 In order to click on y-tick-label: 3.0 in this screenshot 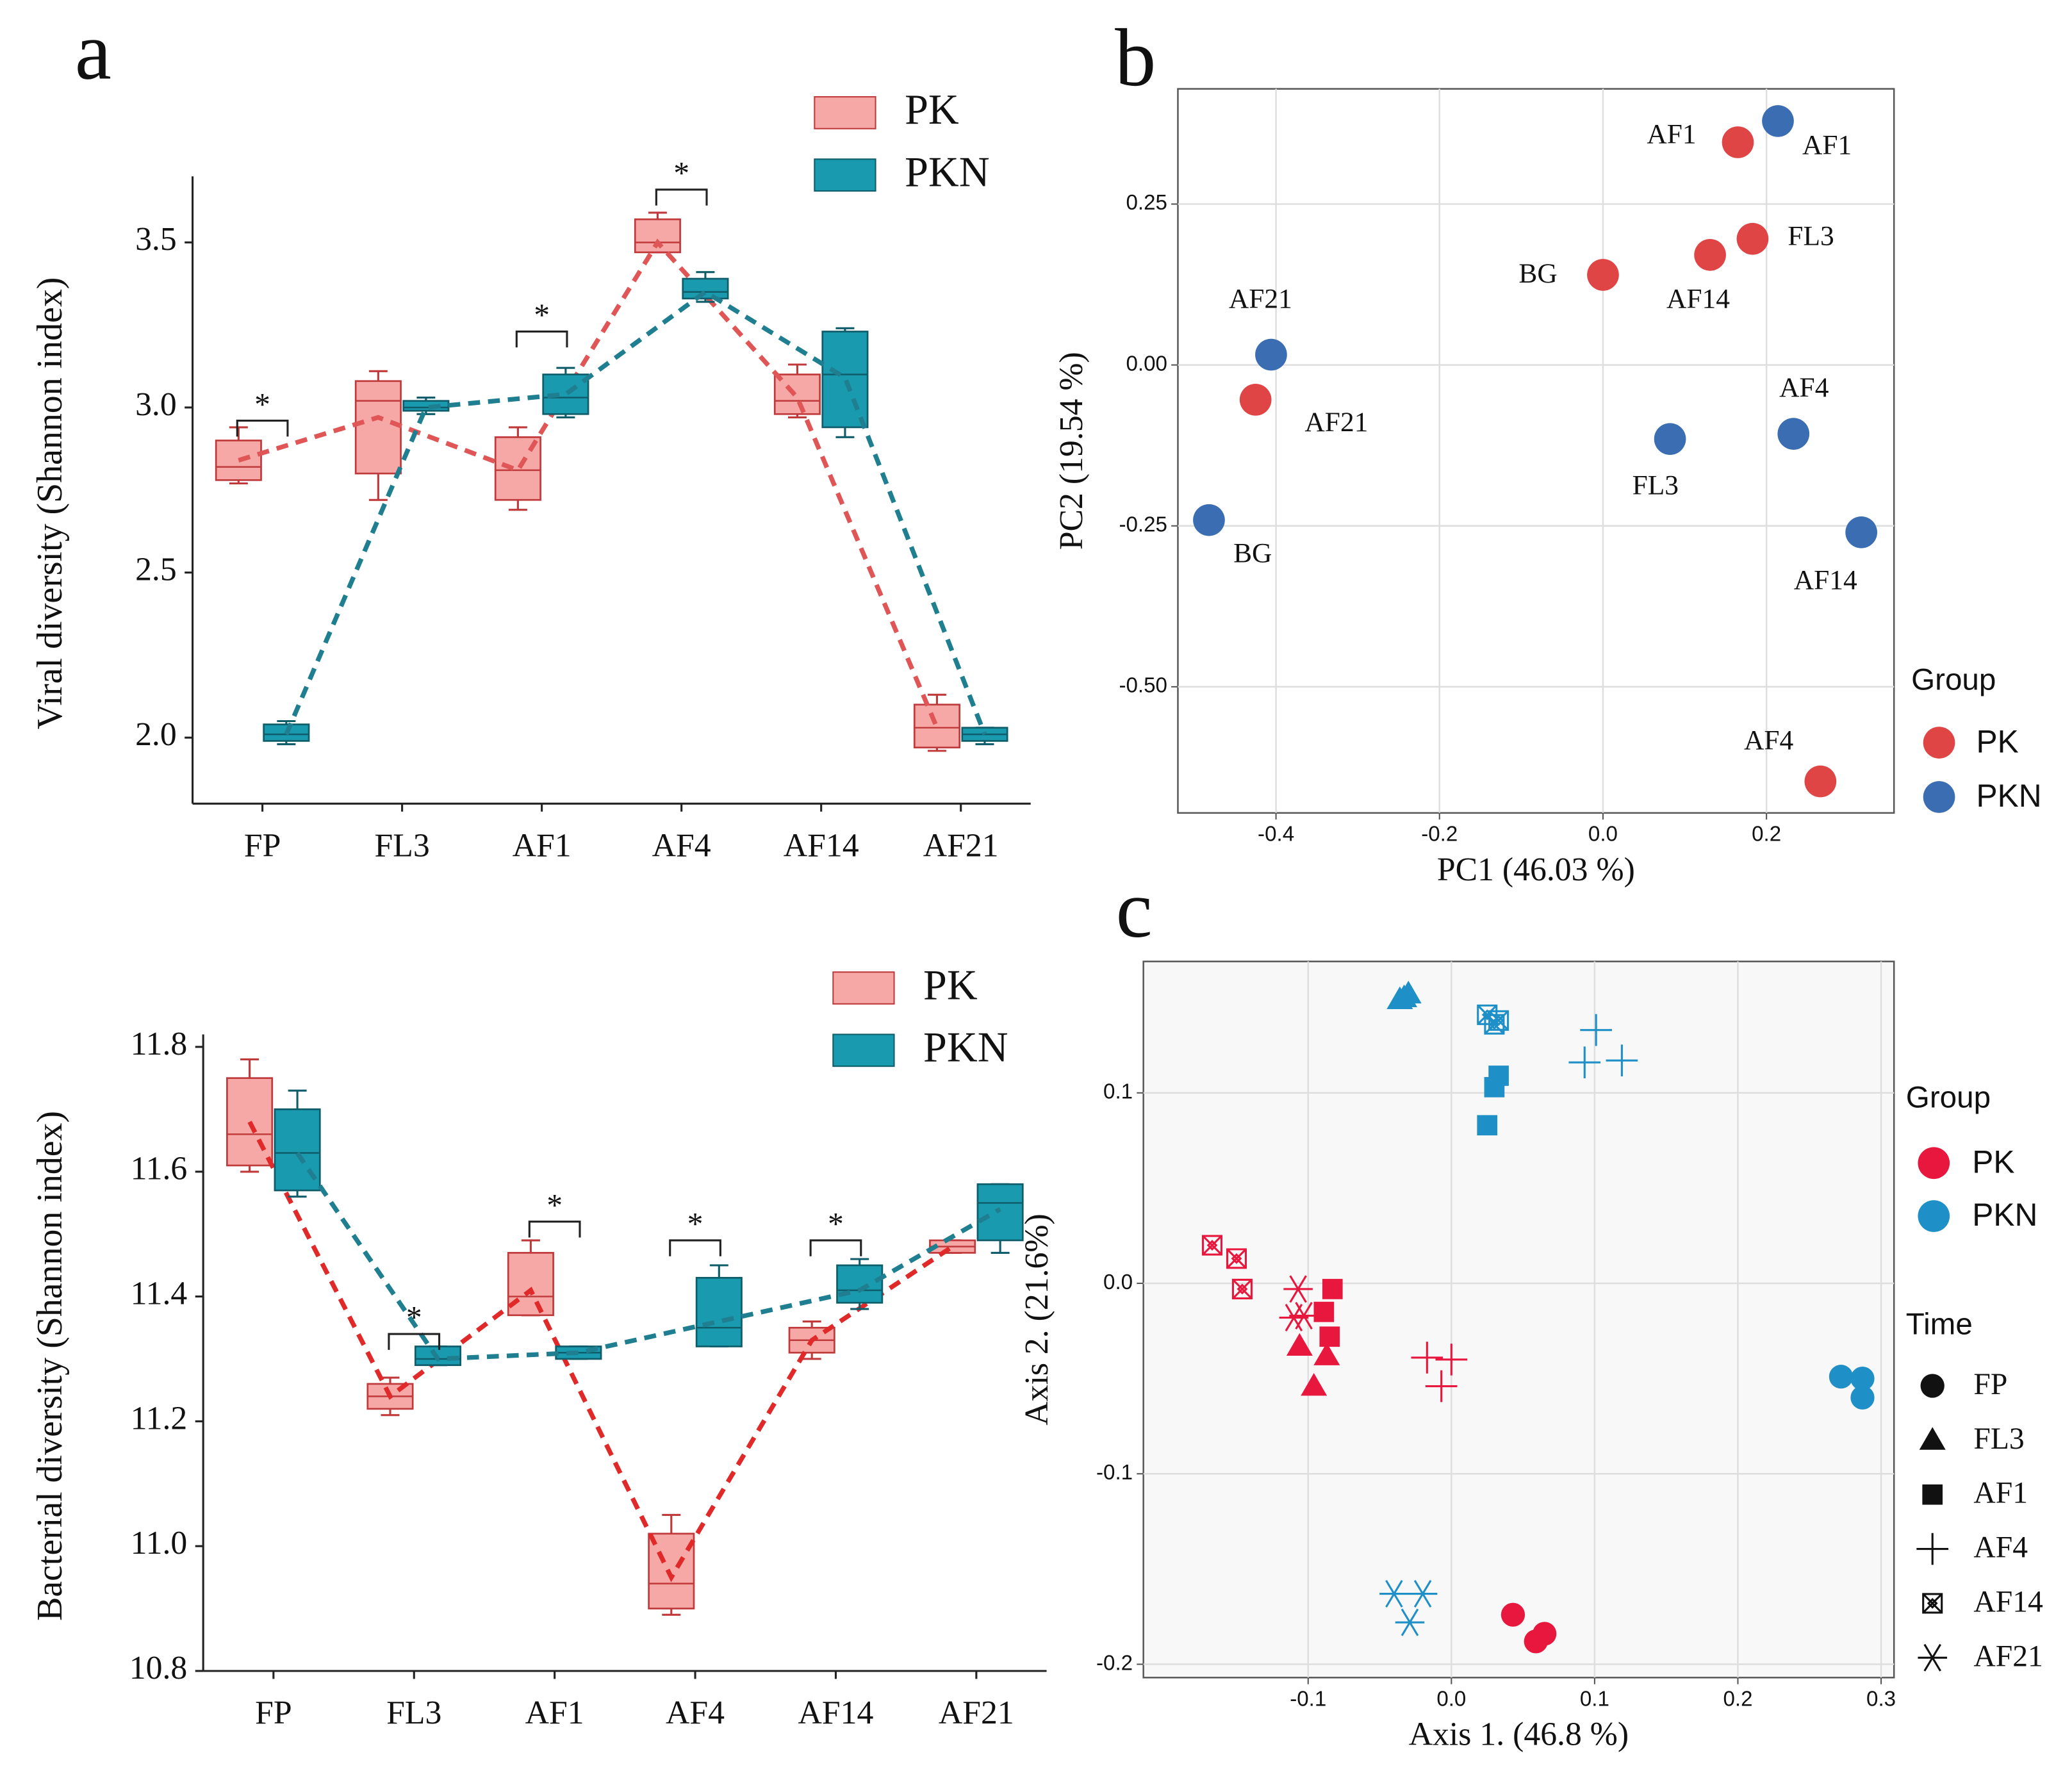, I will do `click(156, 405)`.